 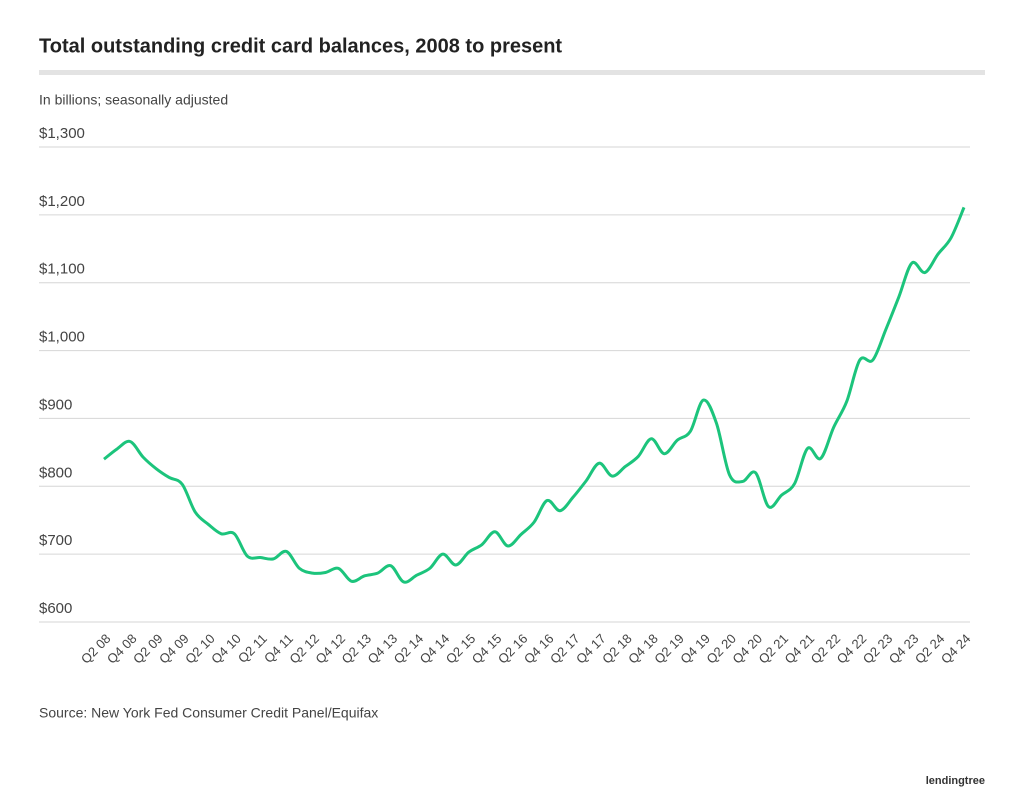 I want to click on y-tick-label: $1,100, so click(x=62, y=269).